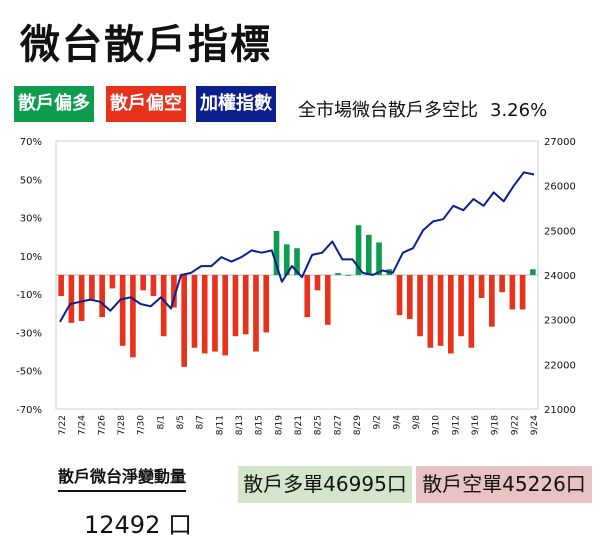  What do you see at coordinates (142, 425) in the screenshot?
I see `x-axis-tick: 7/30` at bounding box center [142, 425].